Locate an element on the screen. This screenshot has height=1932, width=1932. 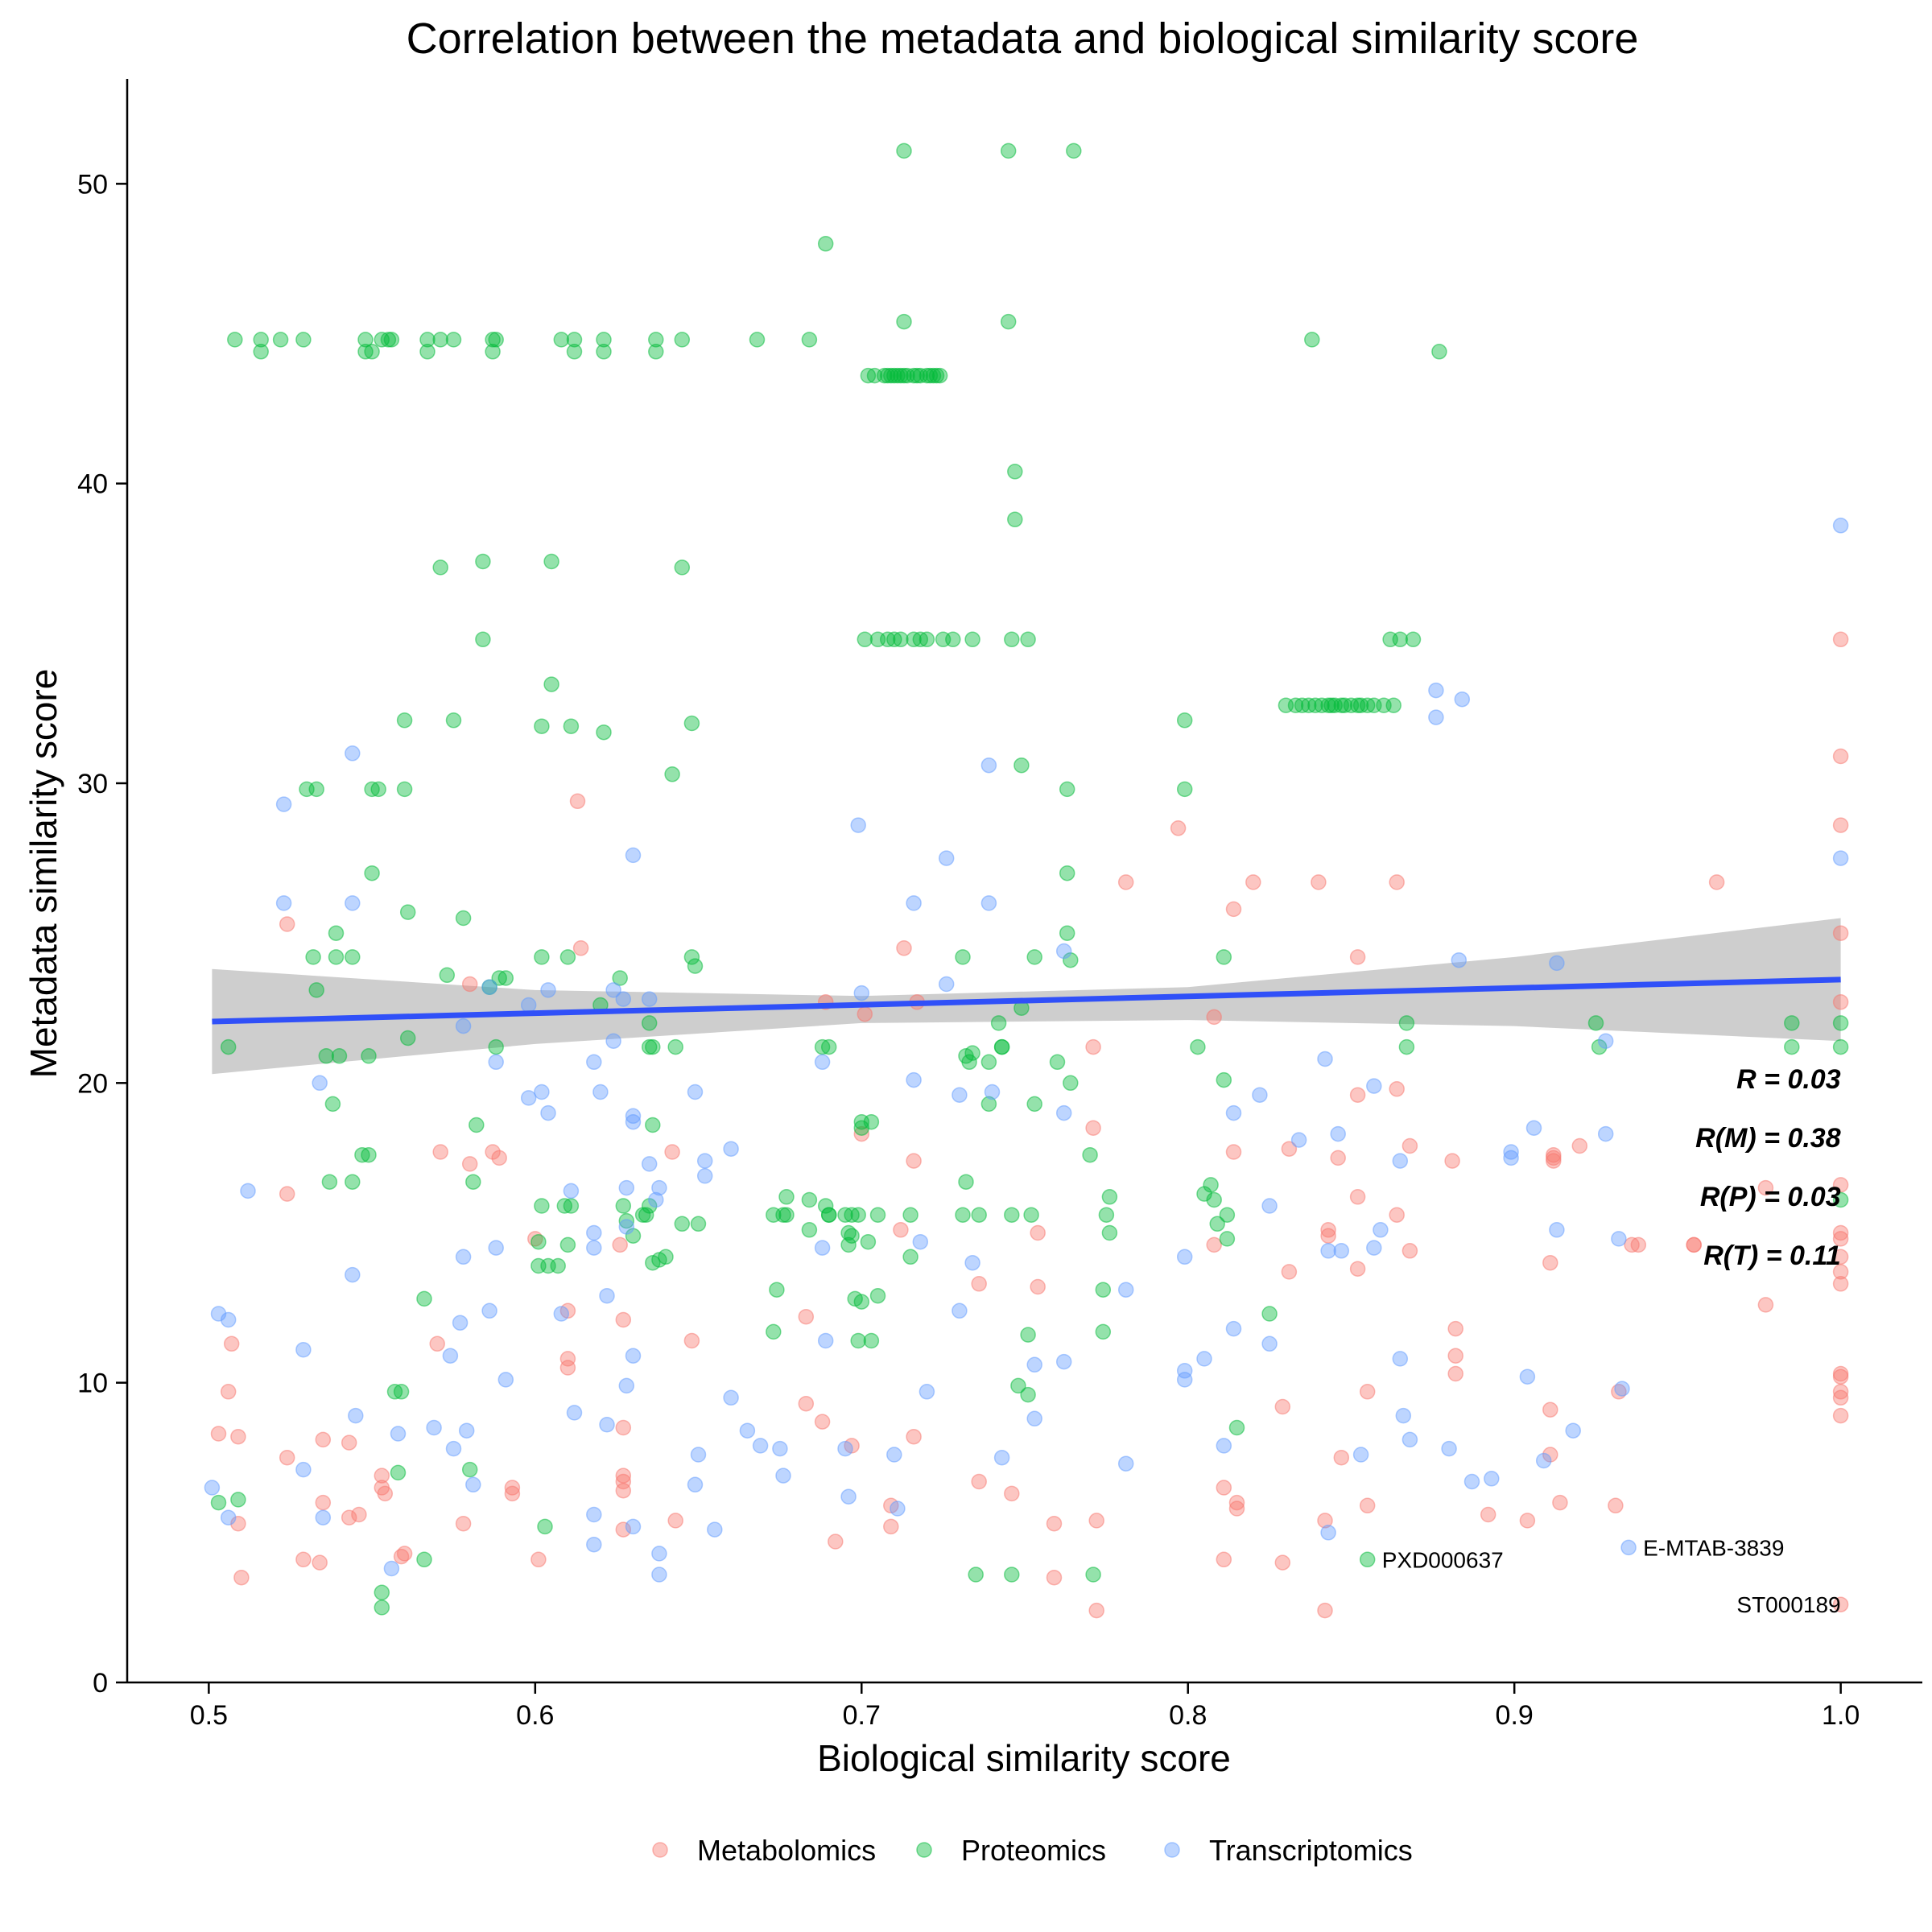
x-axis-label: Biological similarity score is located at coordinates (1024, 1758).